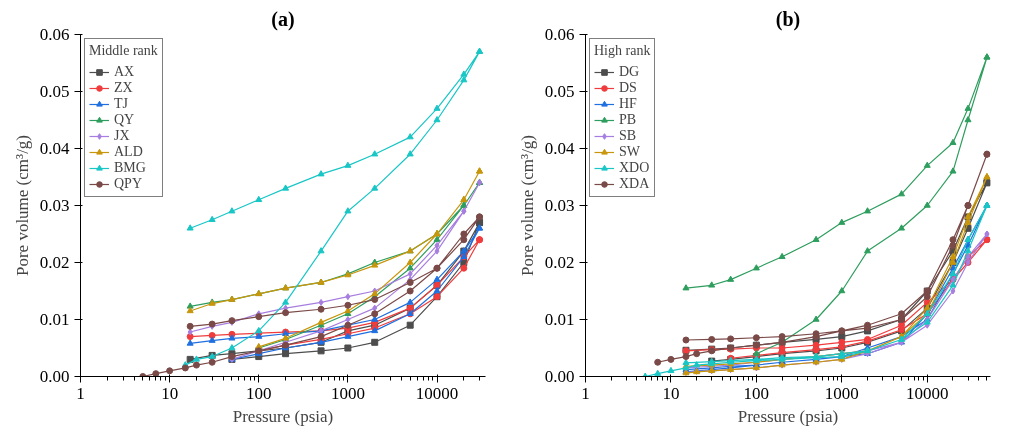 The height and width of the screenshot is (432, 1018). What do you see at coordinates (628, 104) in the screenshot?
I see `legend-label: HF` at bounding box center [628, 104].